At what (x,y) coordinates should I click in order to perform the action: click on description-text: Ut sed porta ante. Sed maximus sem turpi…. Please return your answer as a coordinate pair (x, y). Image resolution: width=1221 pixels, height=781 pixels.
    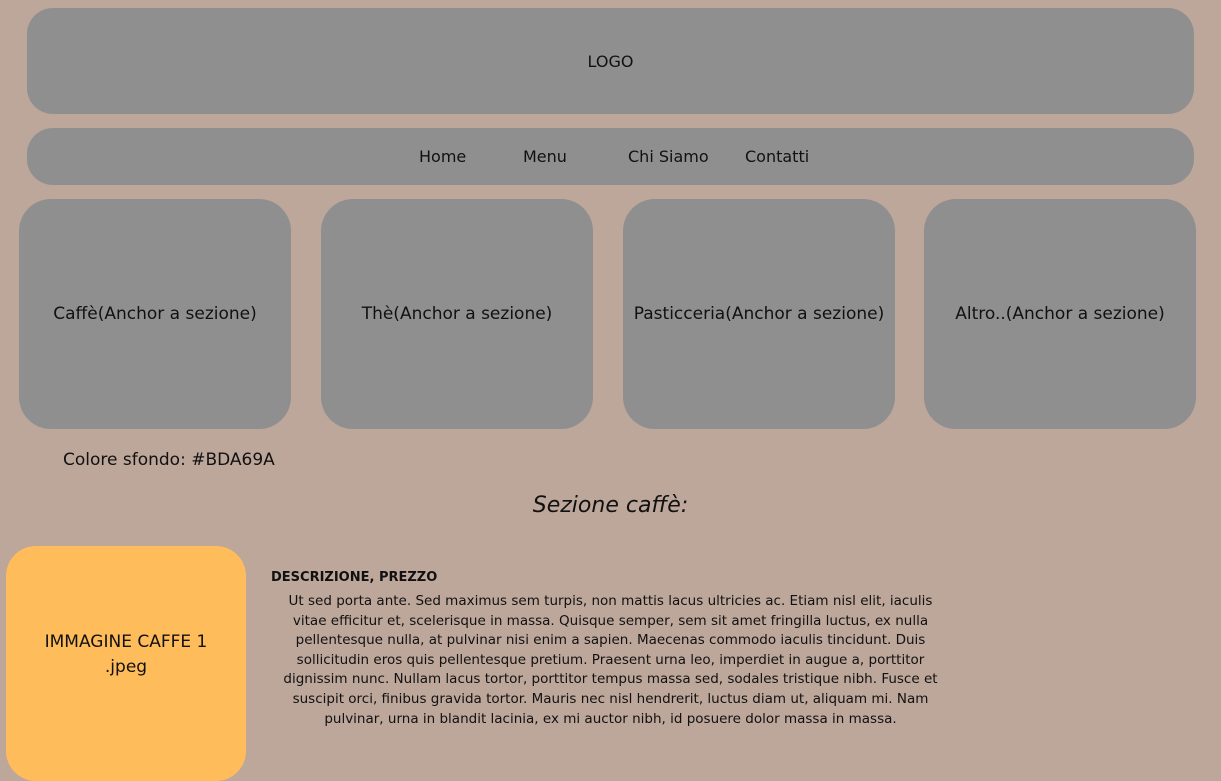
    Looking at the image, I should click on (610, 660).